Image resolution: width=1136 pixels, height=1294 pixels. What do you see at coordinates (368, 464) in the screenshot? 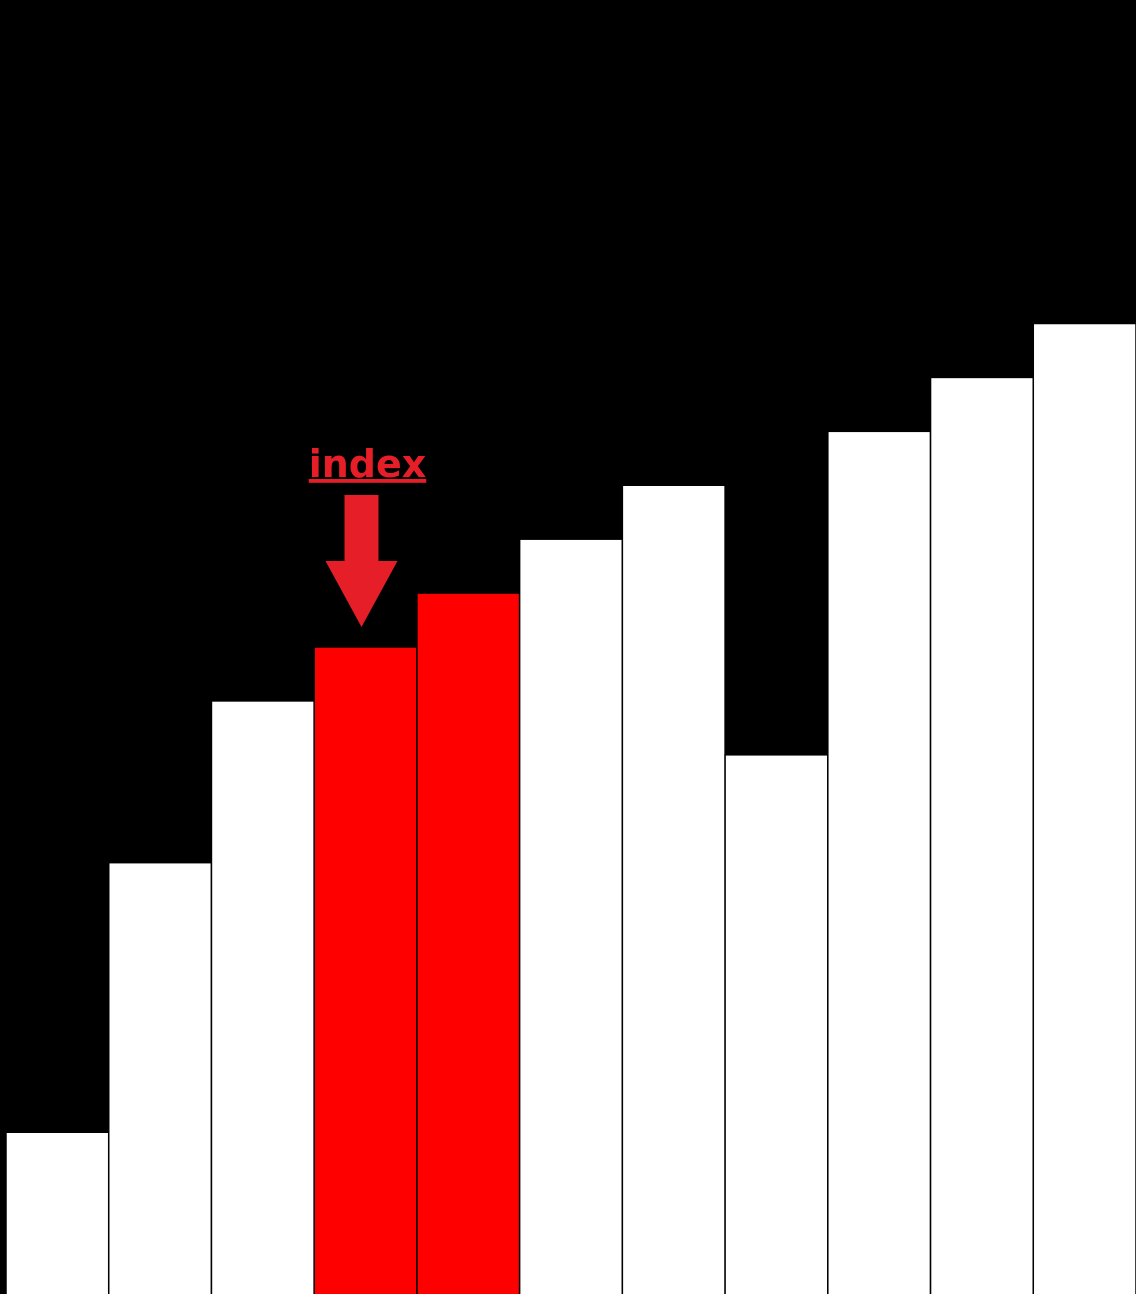
I see `index-pointer-label: index` at bounding box center [368, 464].